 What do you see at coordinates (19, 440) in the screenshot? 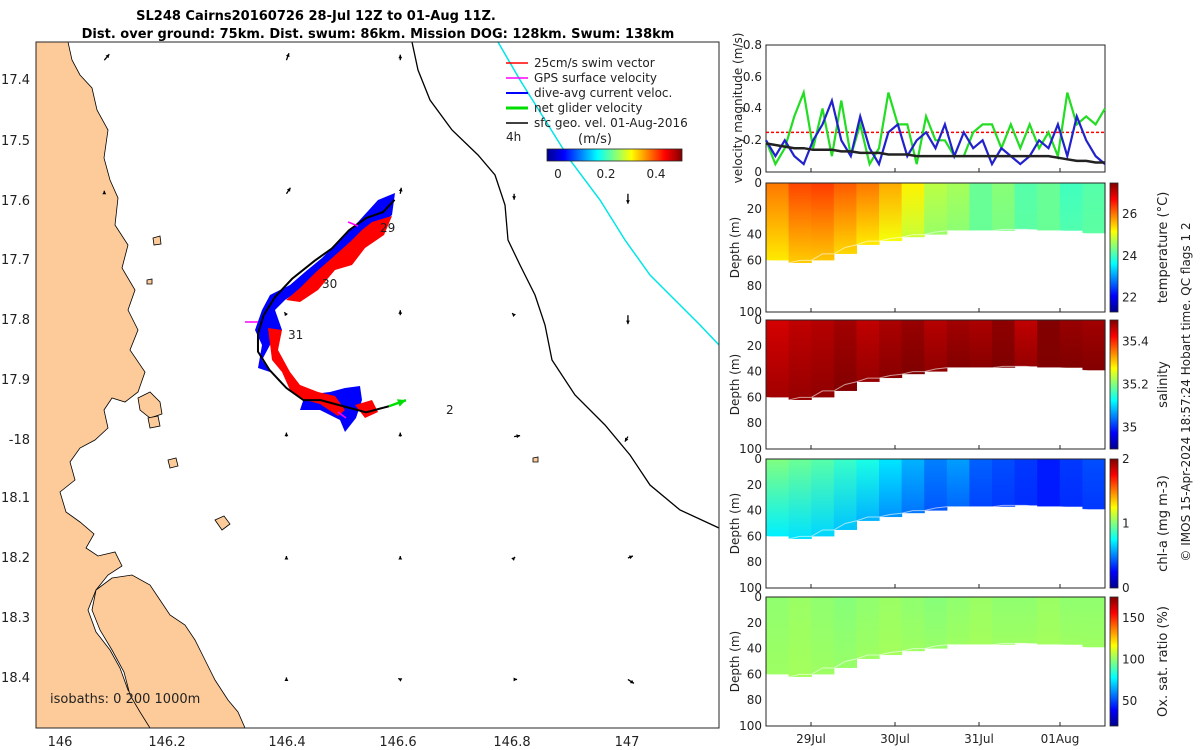
I see `map-y-tick: -18` at bounding box center [19, 440].